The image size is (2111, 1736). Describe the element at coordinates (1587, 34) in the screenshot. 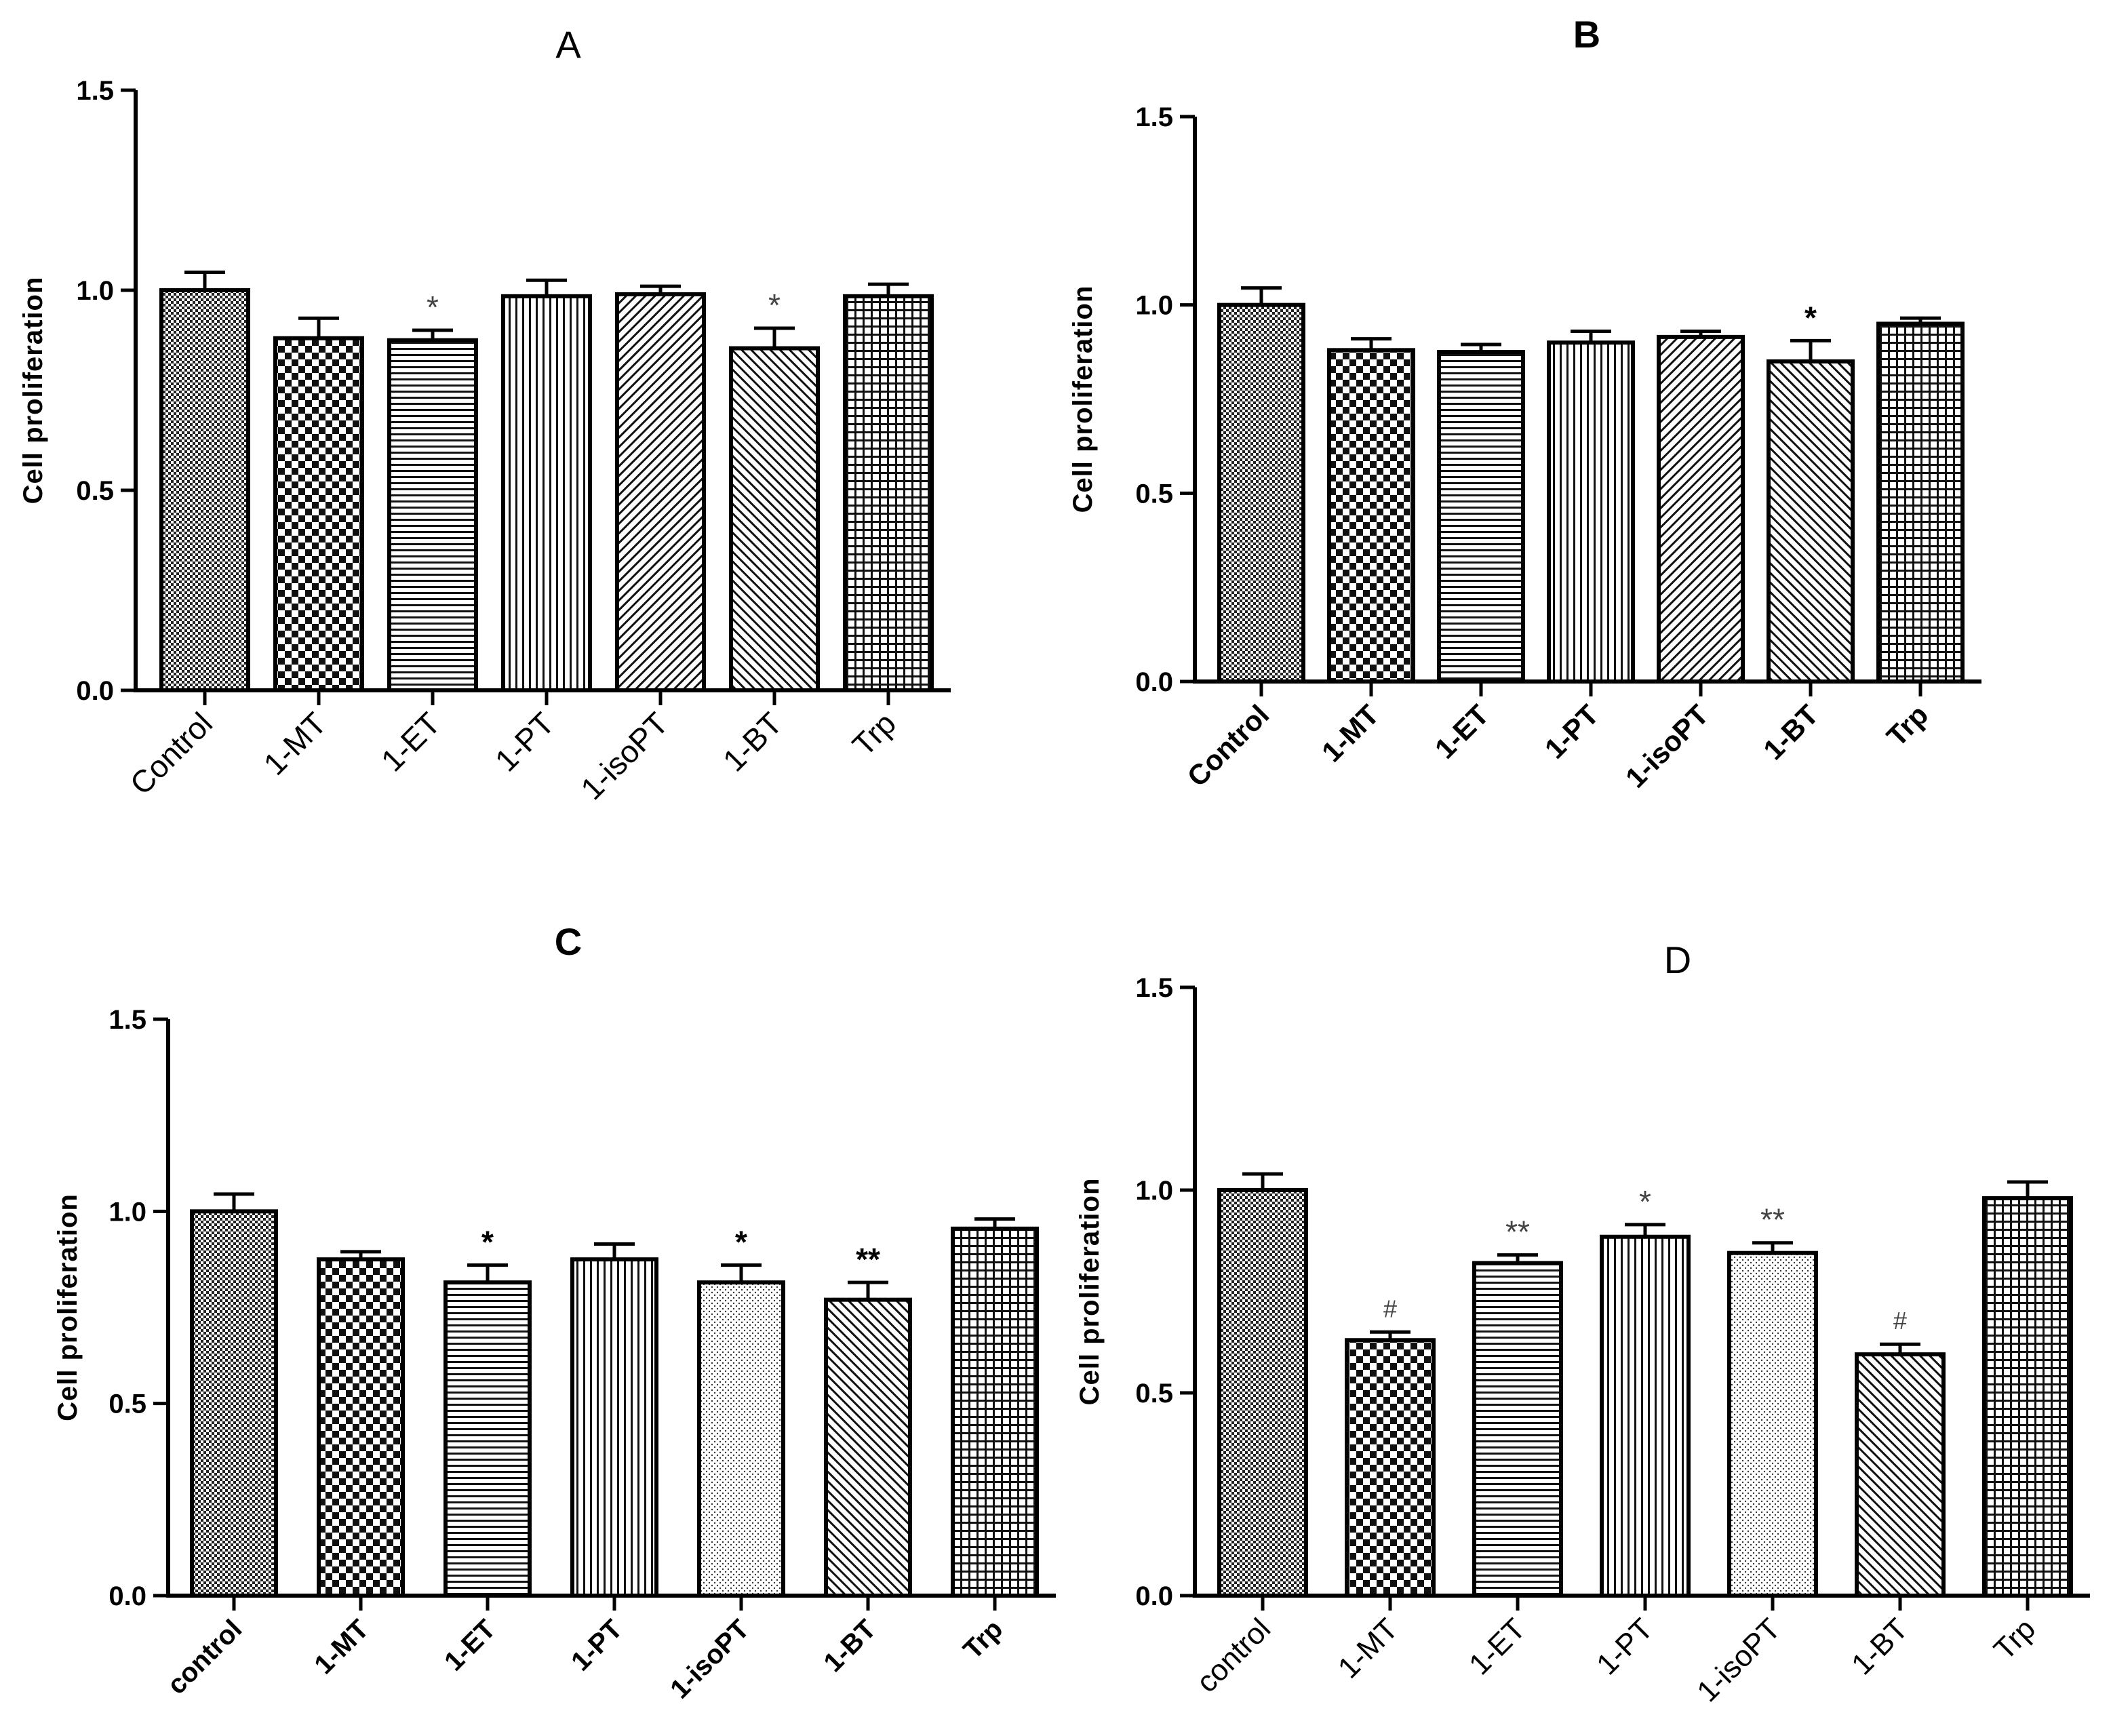

I see `chart-title: B` at that location.